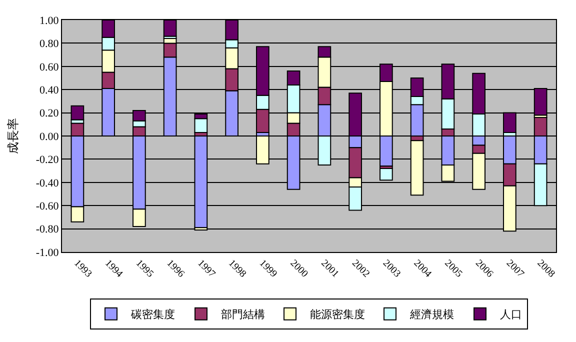 Image resolution: width=576 pixels, height=342 pixels. I want to click on y-tick-label: 0.40, so click(50, 90).